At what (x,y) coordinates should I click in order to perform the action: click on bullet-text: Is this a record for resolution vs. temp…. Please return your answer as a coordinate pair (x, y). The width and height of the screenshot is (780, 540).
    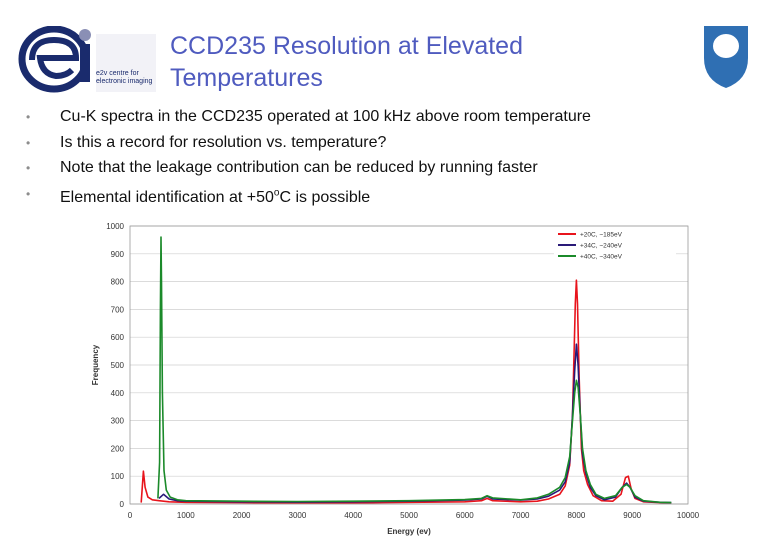
    Looking at the image, I should click on (223, 142).